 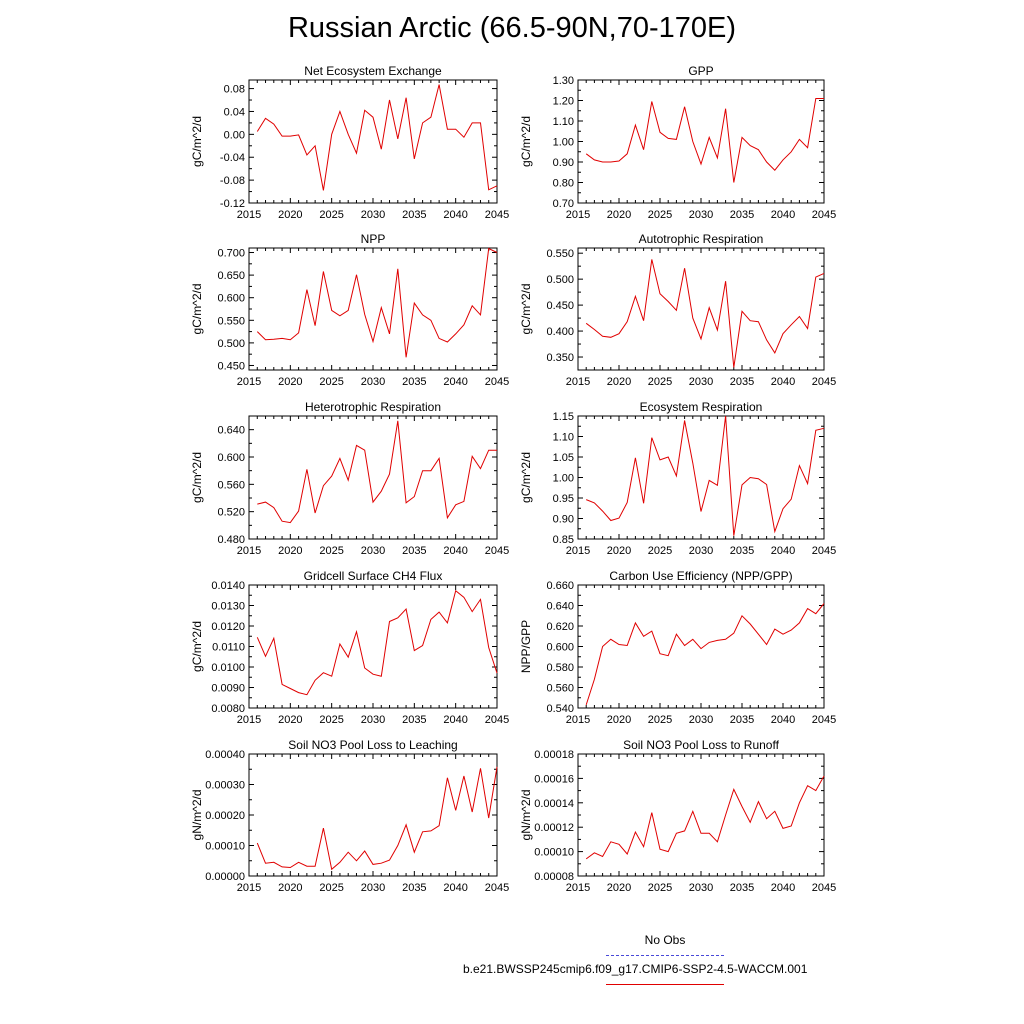 I want to click on y-tick-label: 0.80, so click(x=563, y=184).